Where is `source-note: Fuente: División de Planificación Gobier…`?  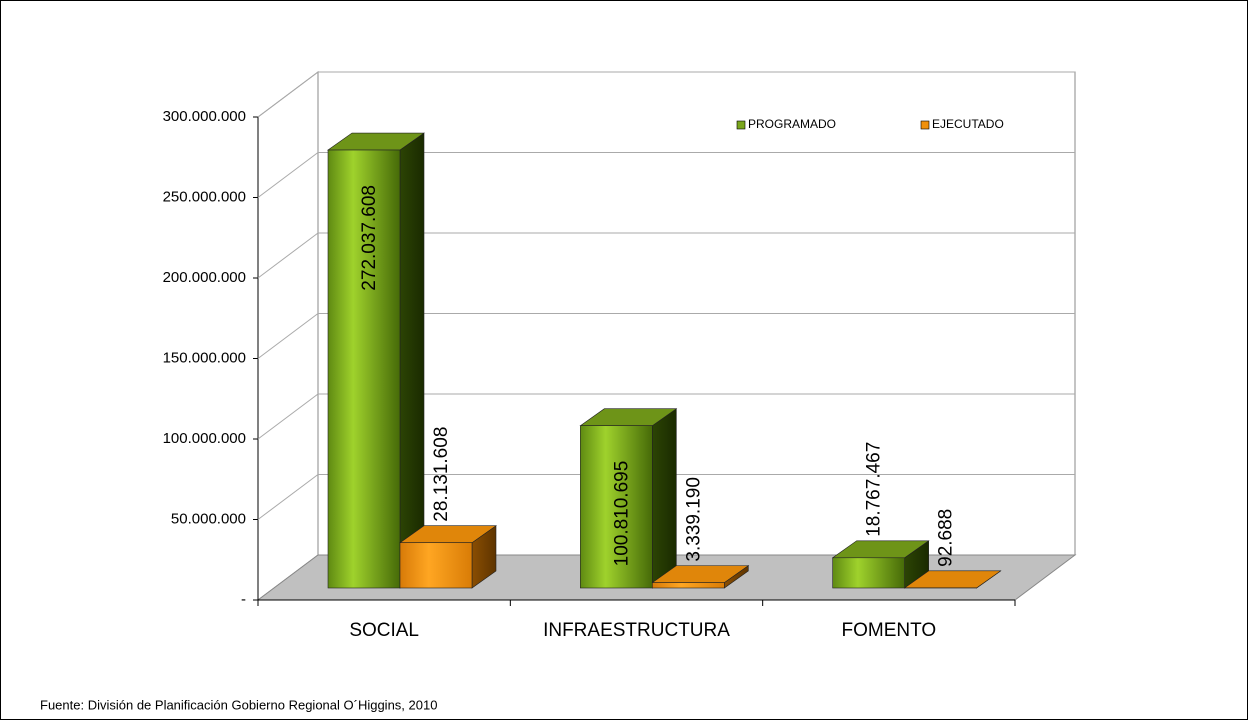
source-note: Fuente: División de Planificación Gobier… is located at coordinates (238, 704).